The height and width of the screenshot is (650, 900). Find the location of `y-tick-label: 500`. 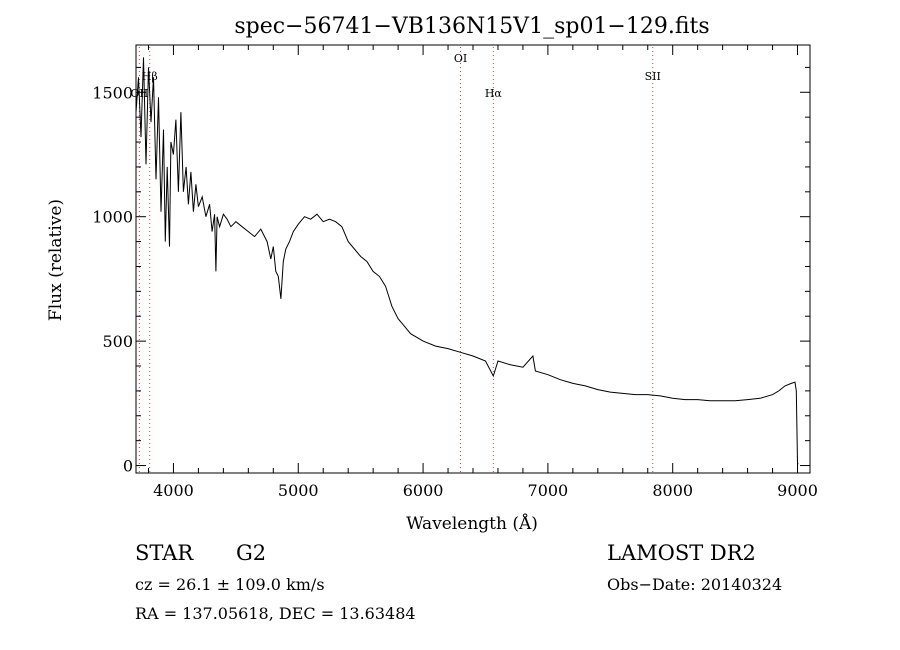

y-tick-label: 500 is located at coordinates (117, 341).